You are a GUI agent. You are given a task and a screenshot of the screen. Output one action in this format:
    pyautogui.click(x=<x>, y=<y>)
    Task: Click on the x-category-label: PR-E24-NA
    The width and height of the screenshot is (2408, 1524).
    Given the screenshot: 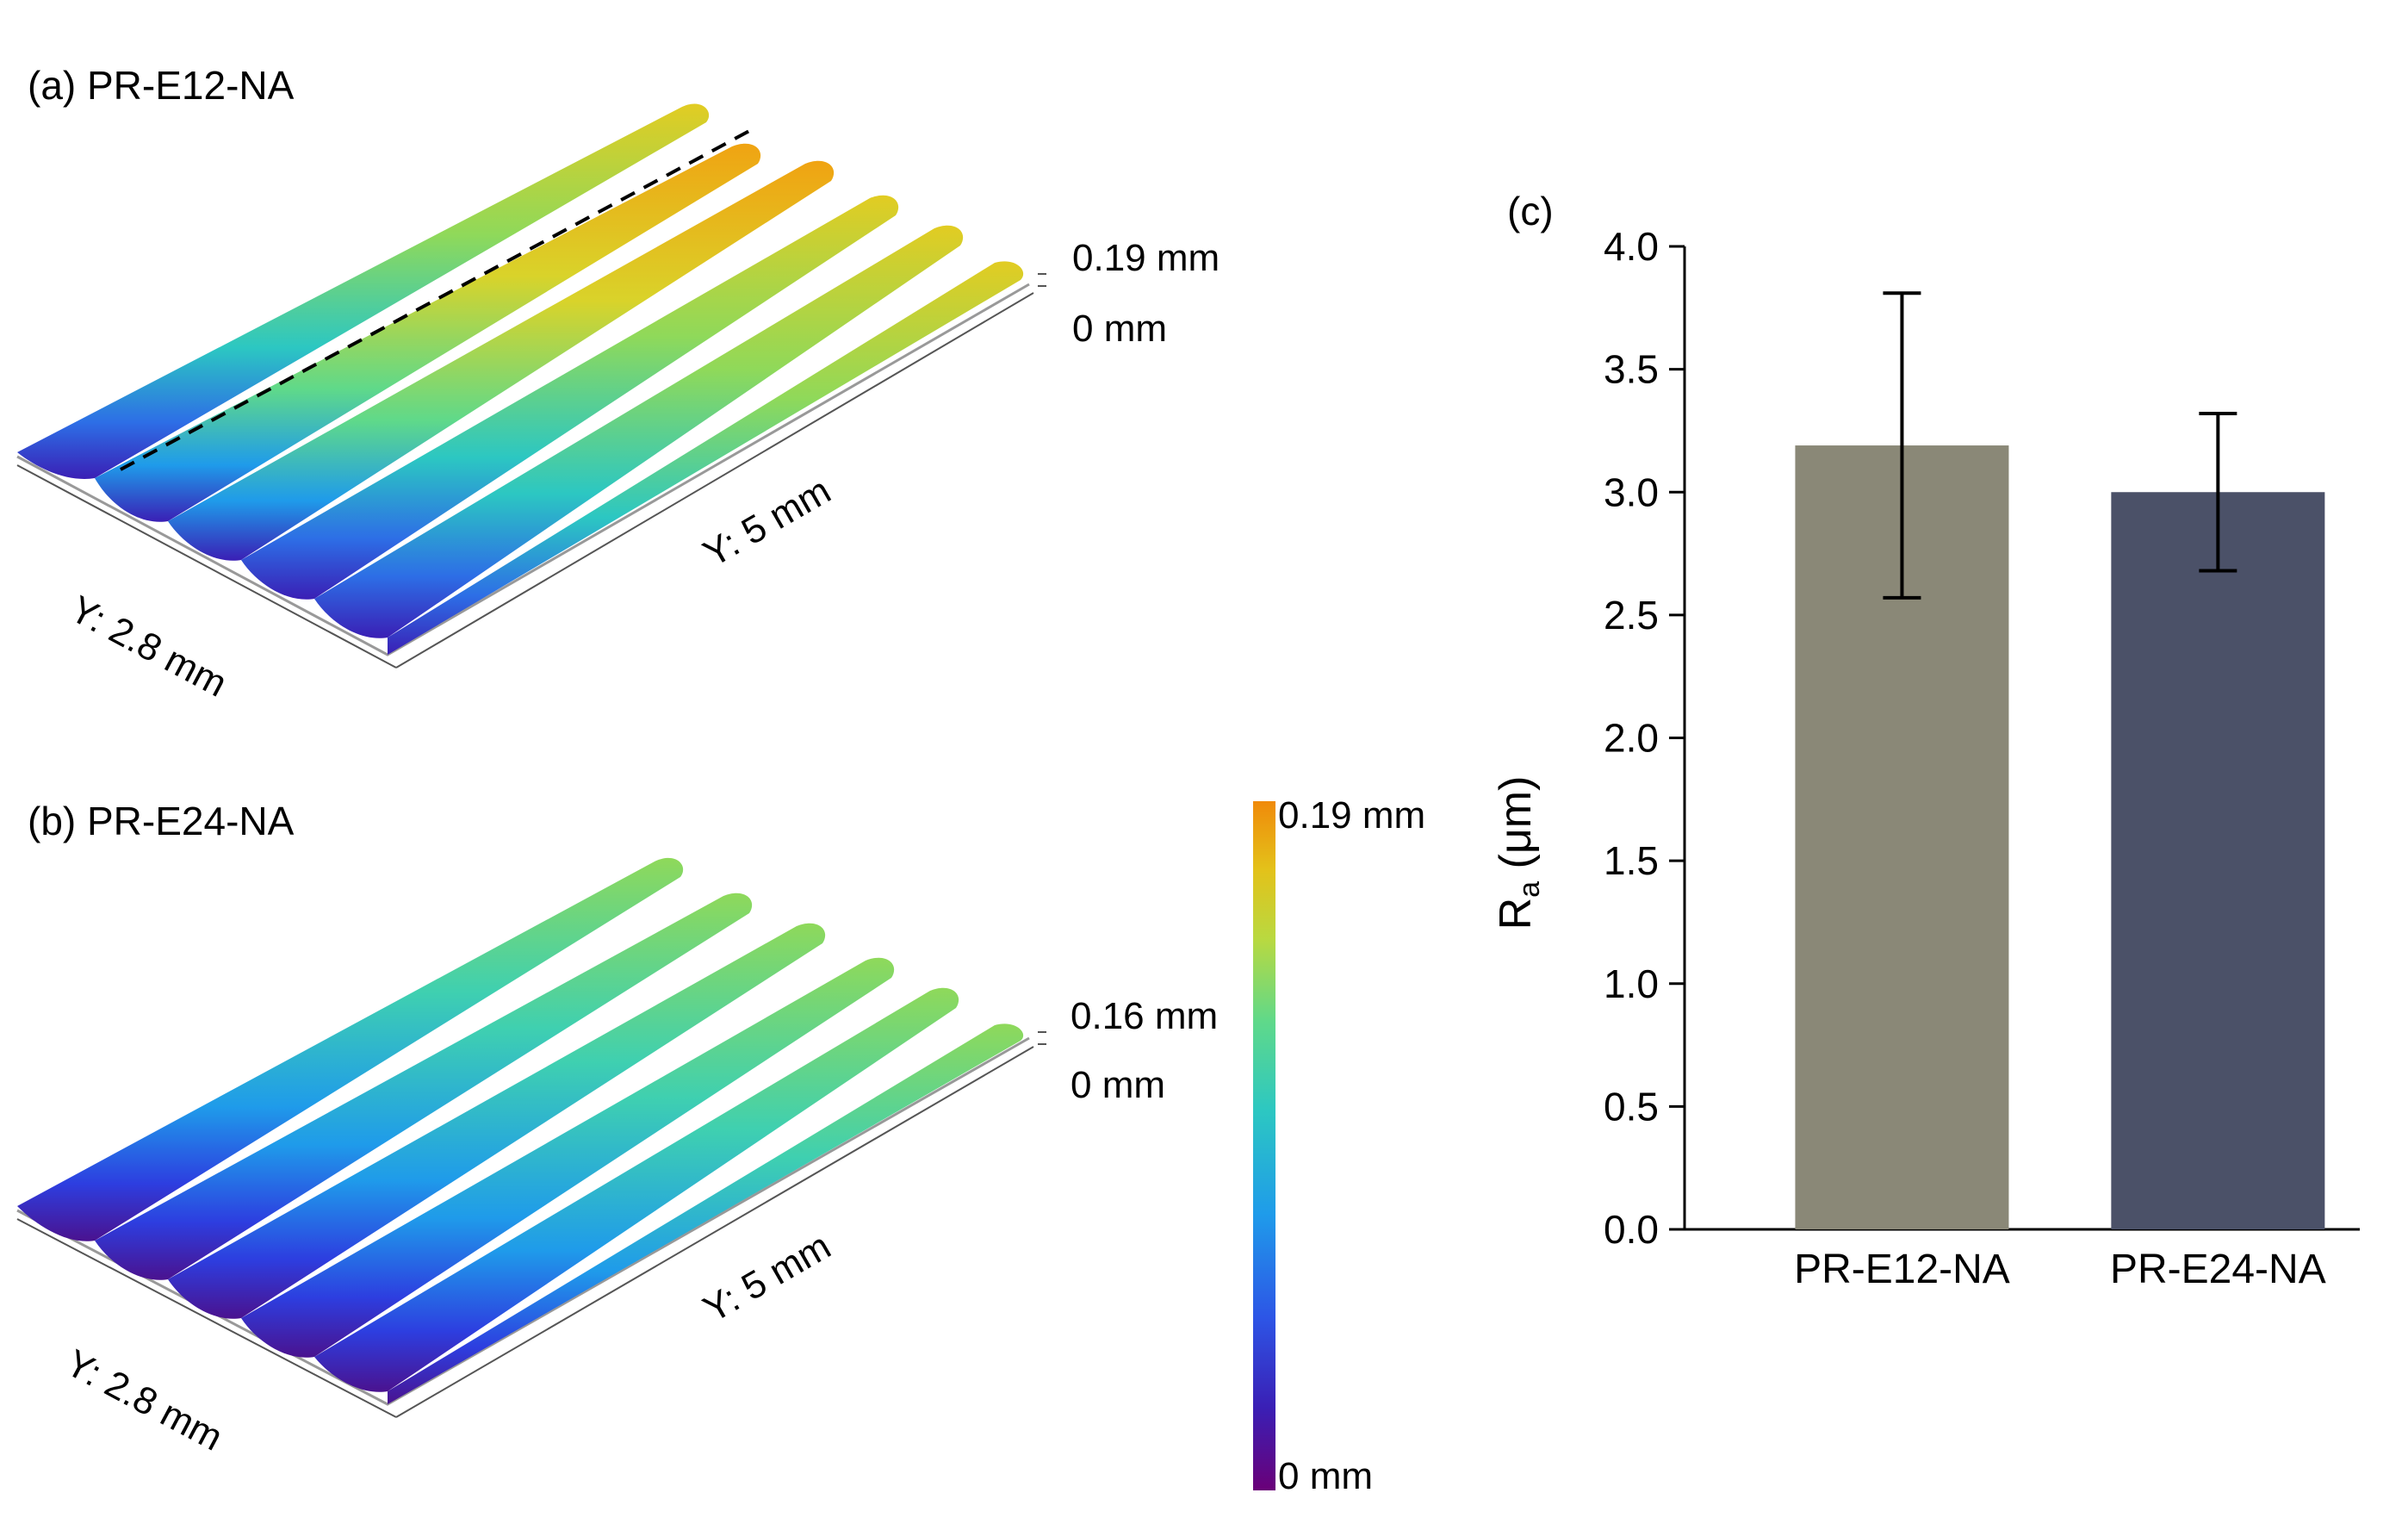 What is the action you would take?
    pyautogui.click(x=2218, y=1269)
    